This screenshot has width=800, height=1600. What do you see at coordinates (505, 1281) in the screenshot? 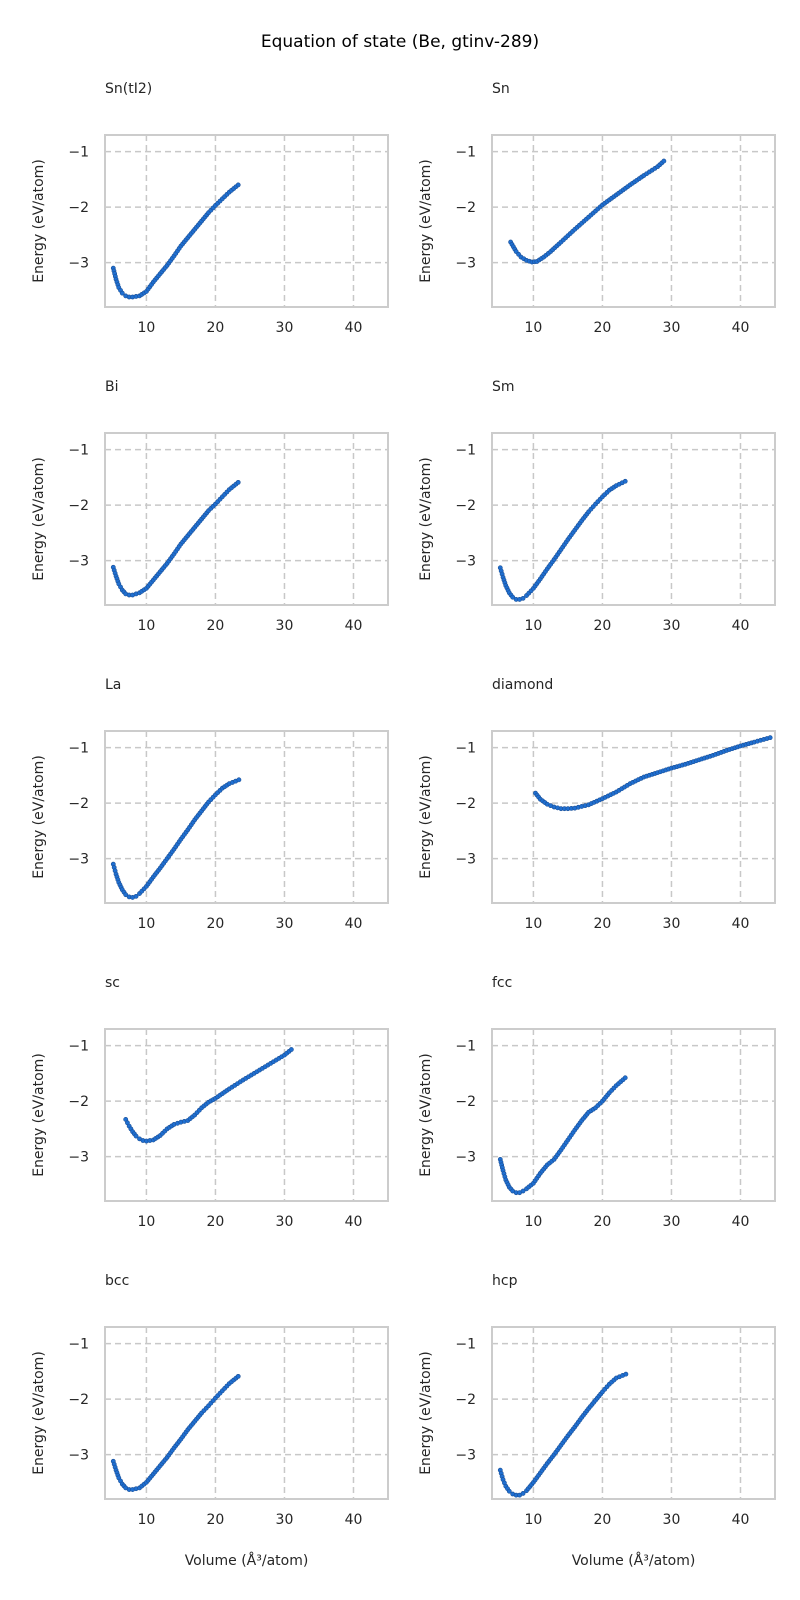
I see `panel-title: hcp` at bounding box center [505, 1281].